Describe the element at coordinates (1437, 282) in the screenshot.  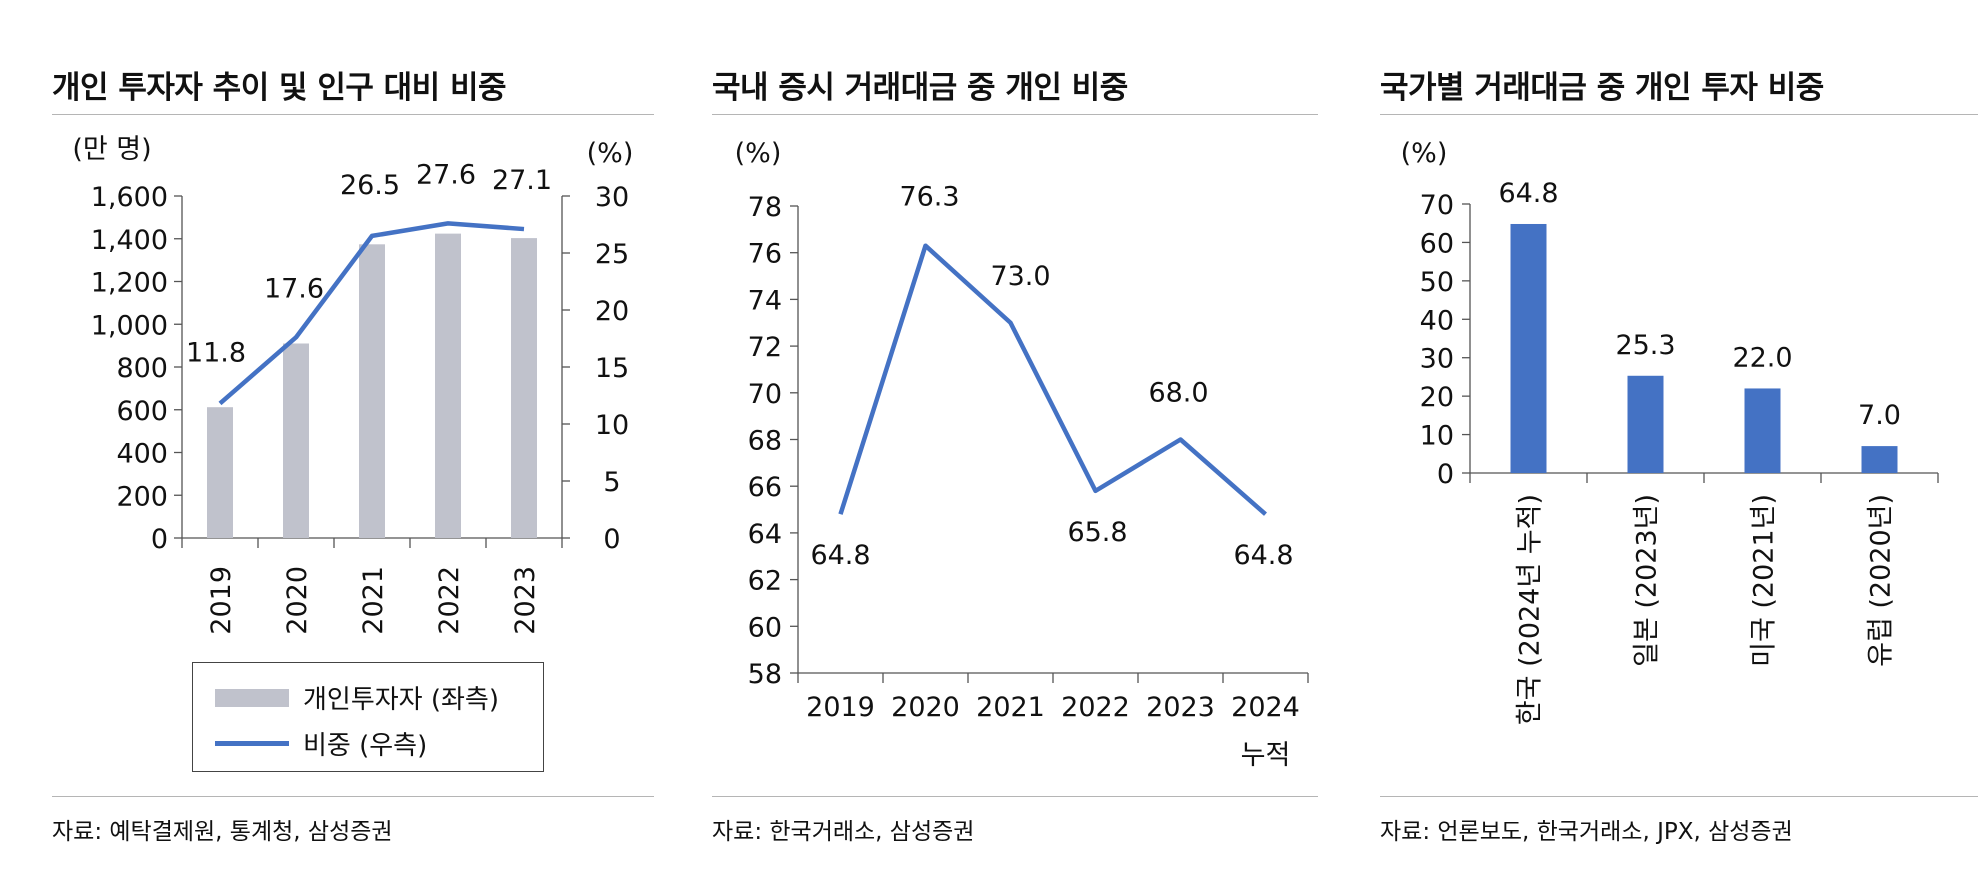
I see `p3-y-tick-label: 50` at that location.